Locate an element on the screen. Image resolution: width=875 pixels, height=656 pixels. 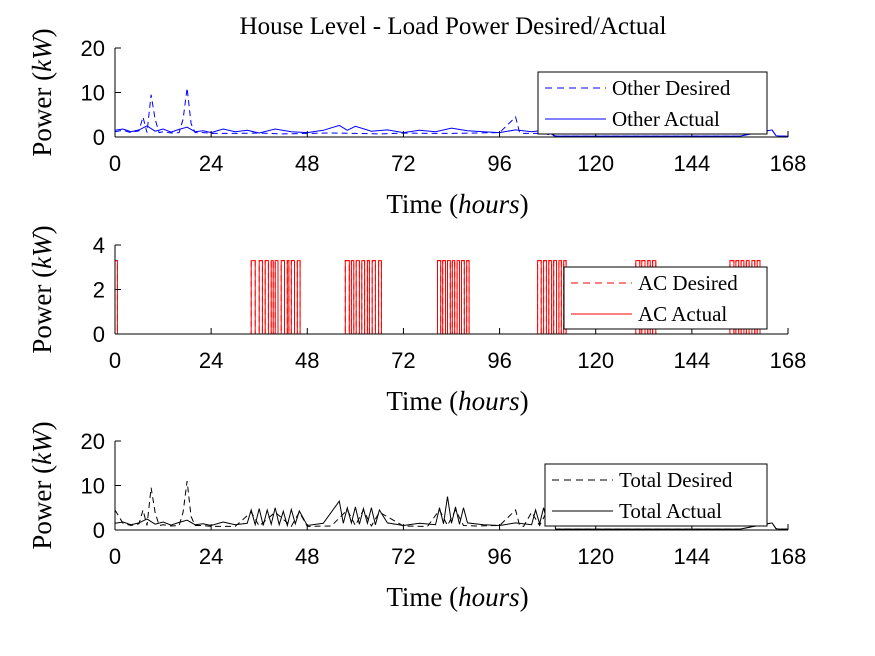
legend-entry-label: Other Desired is located at coordinates (671, 88).